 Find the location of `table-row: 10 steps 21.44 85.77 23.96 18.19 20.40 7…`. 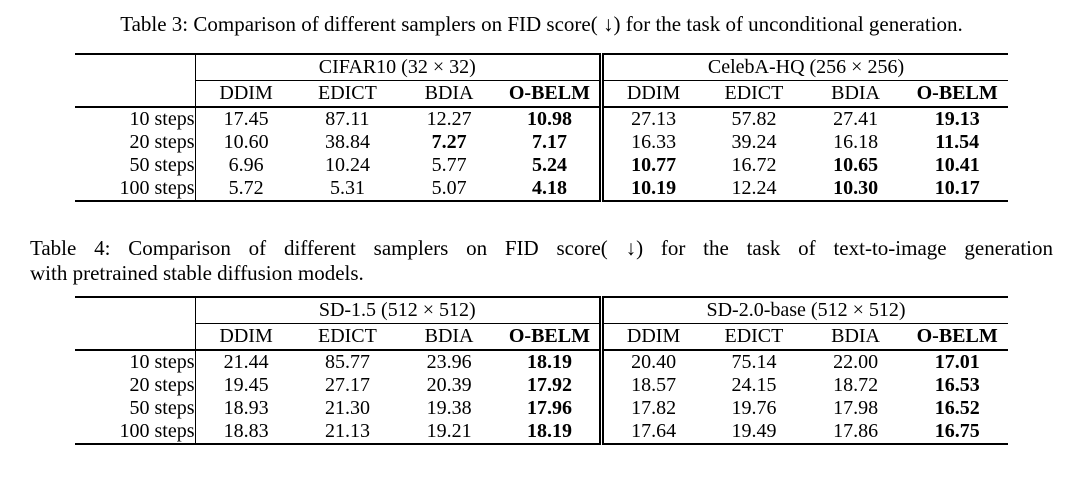

table-row: 10 steps 21.44 85.77 23.96 18.19 20.40 7… is located at coordinates (541, 362).